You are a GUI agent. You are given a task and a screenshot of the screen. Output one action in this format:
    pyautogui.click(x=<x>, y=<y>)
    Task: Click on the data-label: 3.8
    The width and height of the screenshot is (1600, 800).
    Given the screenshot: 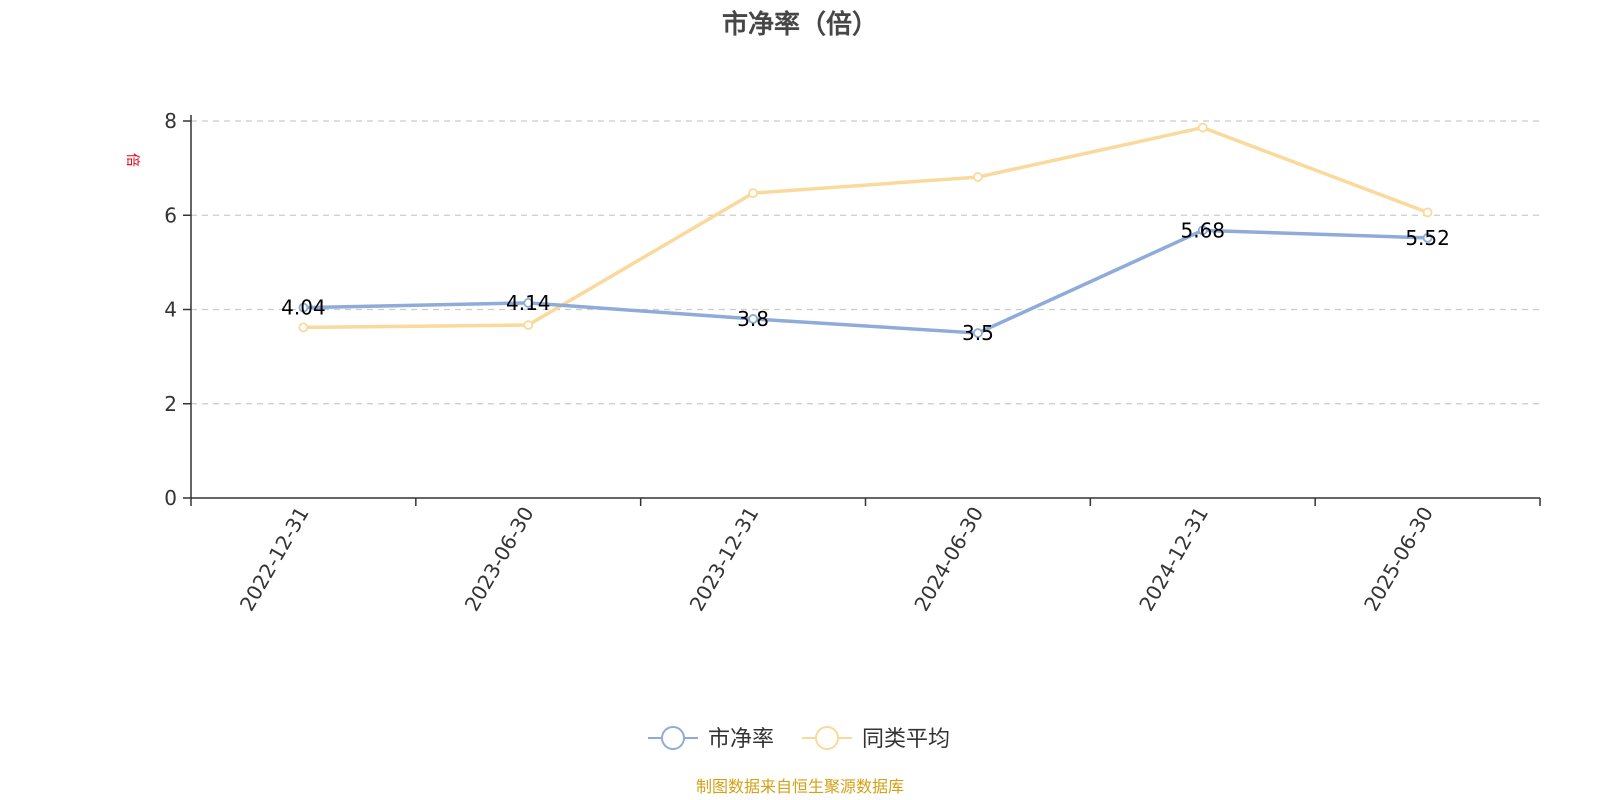 What is the action you would take?
    pyautogui.click(x=753, y=319)
    